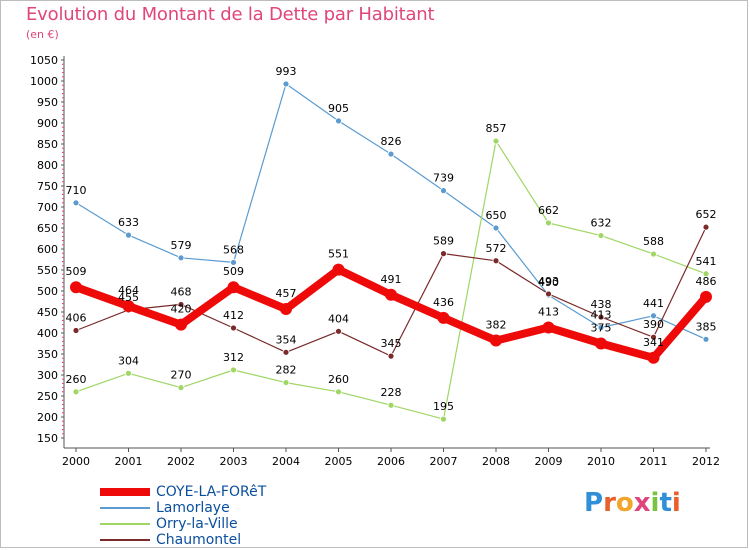 This screenshot has width=750, height=550. What do you see at coordinates (444, 461) in the screenshot?
I see `x-tick-label: 2007` at bounding box center [444, 461].